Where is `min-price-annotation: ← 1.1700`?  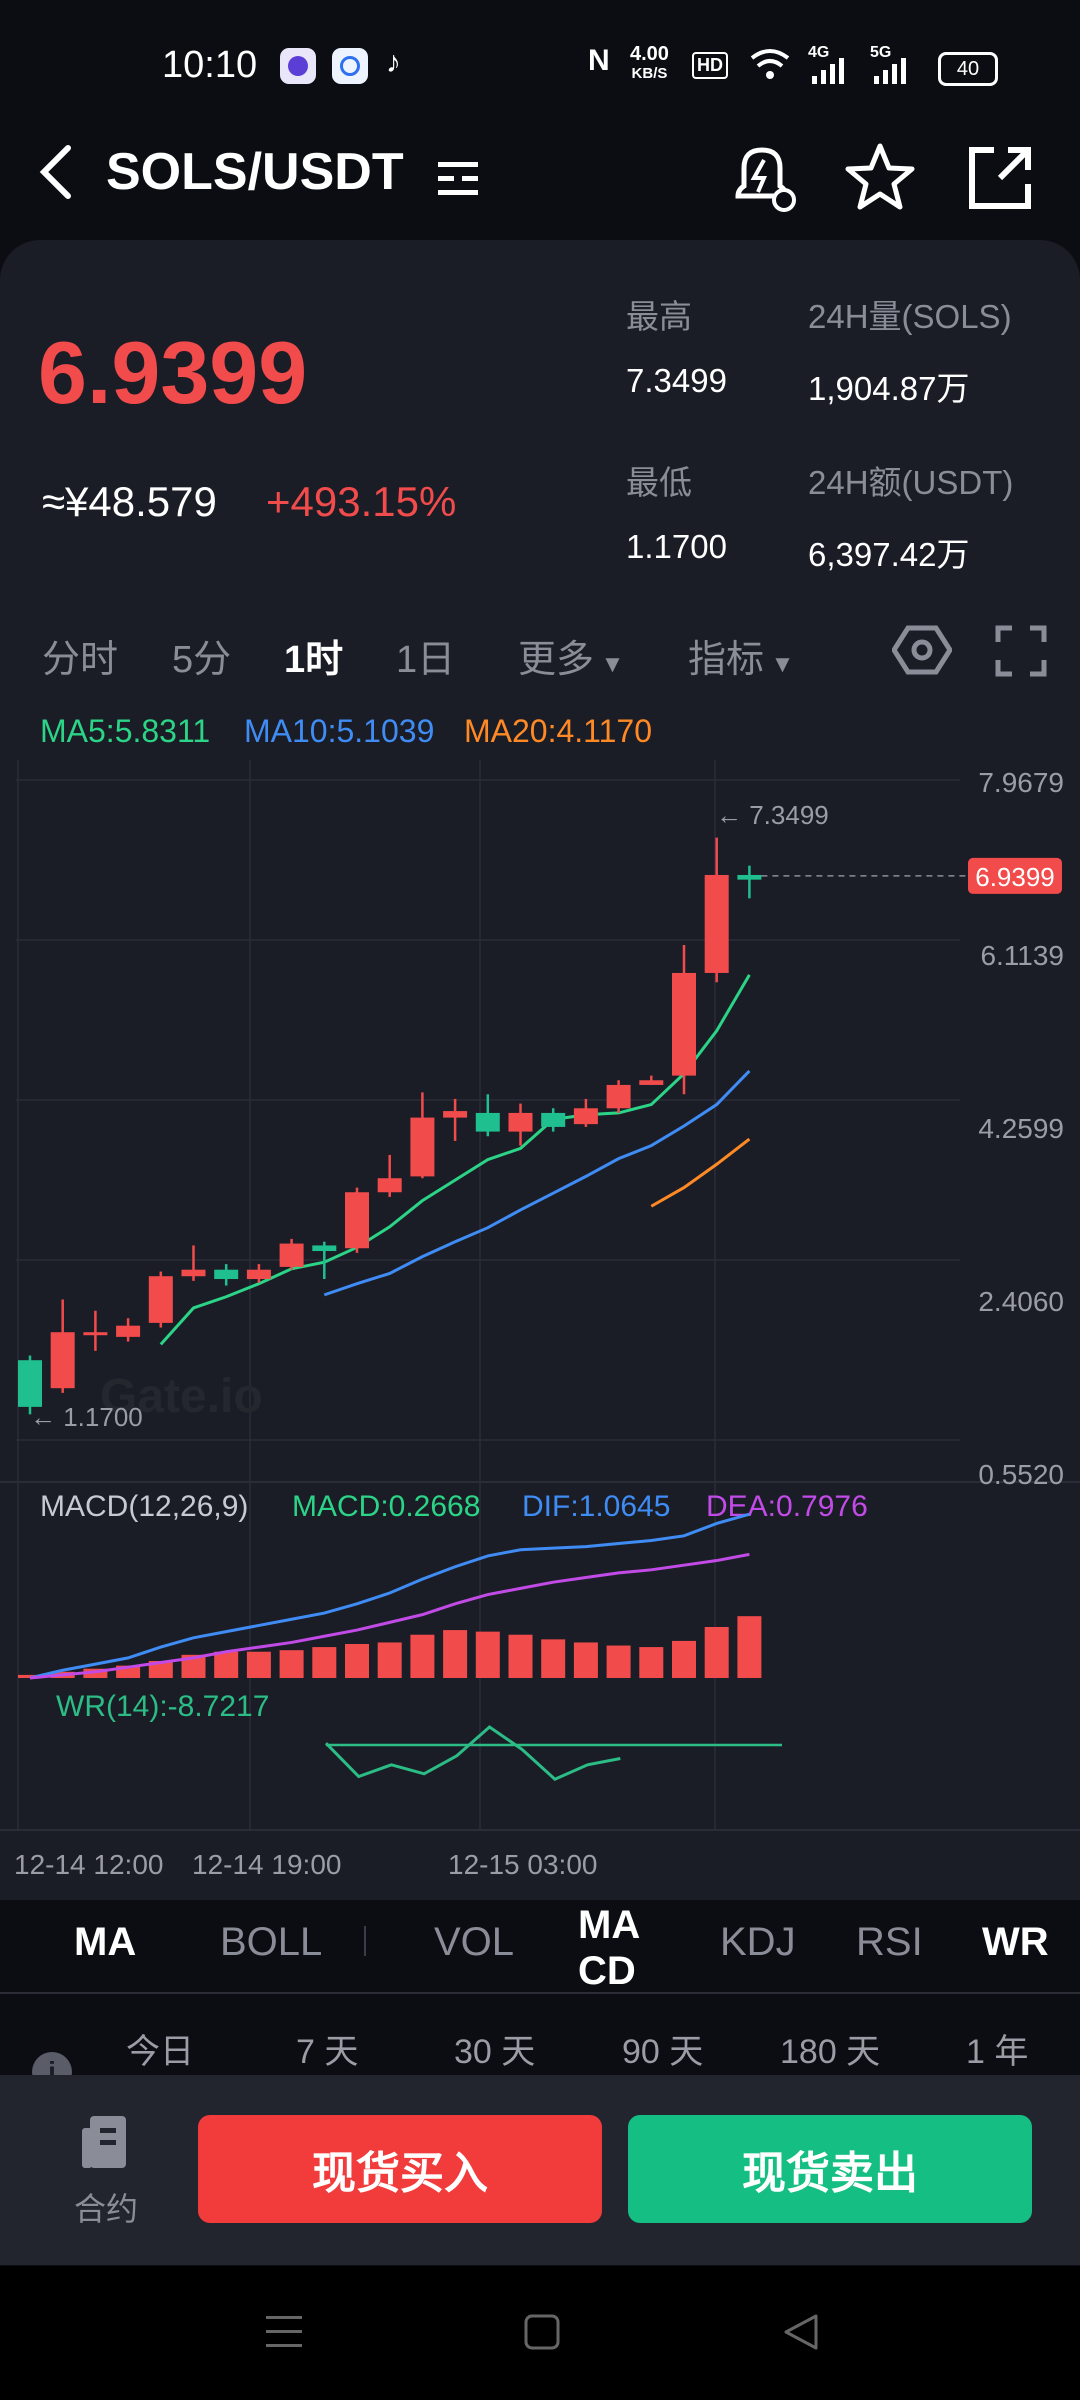 min-price-annotation: ← 1.1700 is located at coordinates (86, 1417).